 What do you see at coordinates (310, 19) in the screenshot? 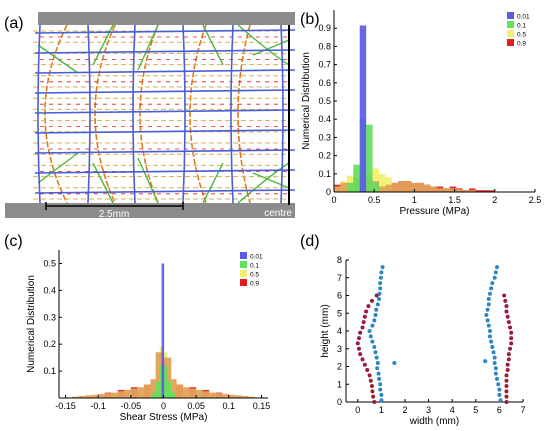
I see `panel-b-label: (b)` at bounding box center [310, 19].